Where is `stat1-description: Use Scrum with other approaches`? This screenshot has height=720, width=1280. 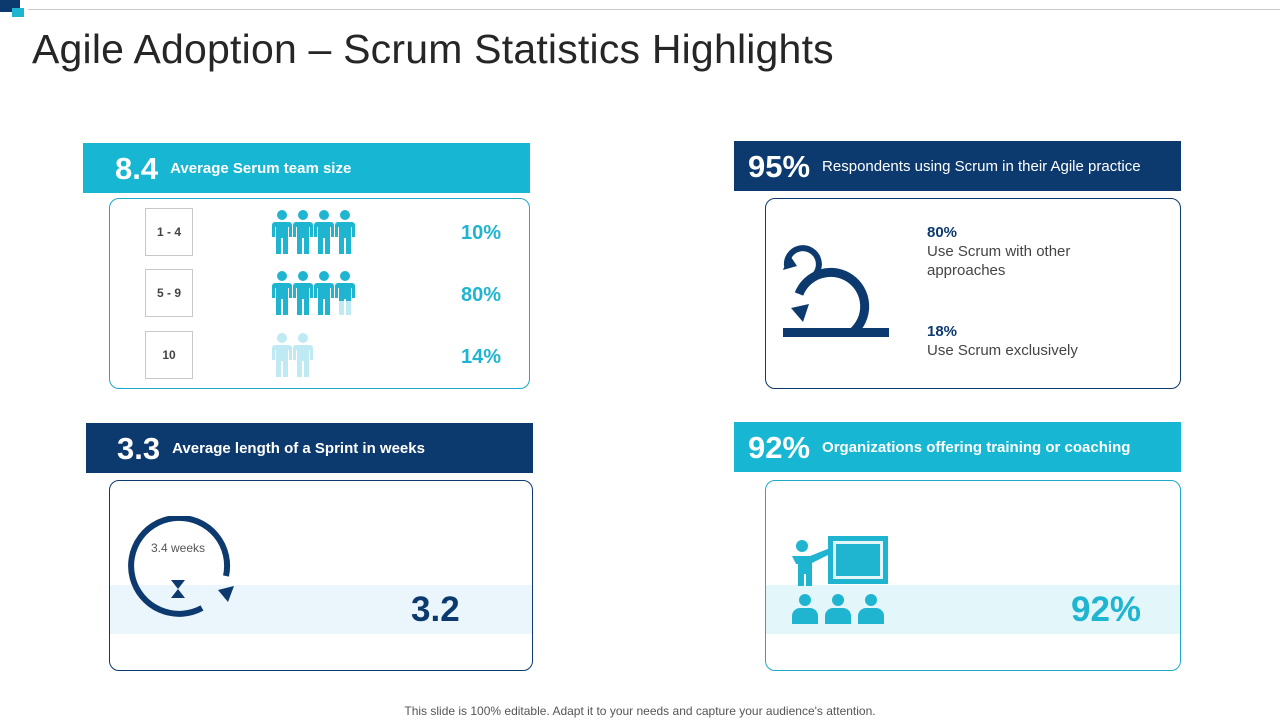 stat1-description: Use Scrum with other approaches is located at coordinates (999, 261).